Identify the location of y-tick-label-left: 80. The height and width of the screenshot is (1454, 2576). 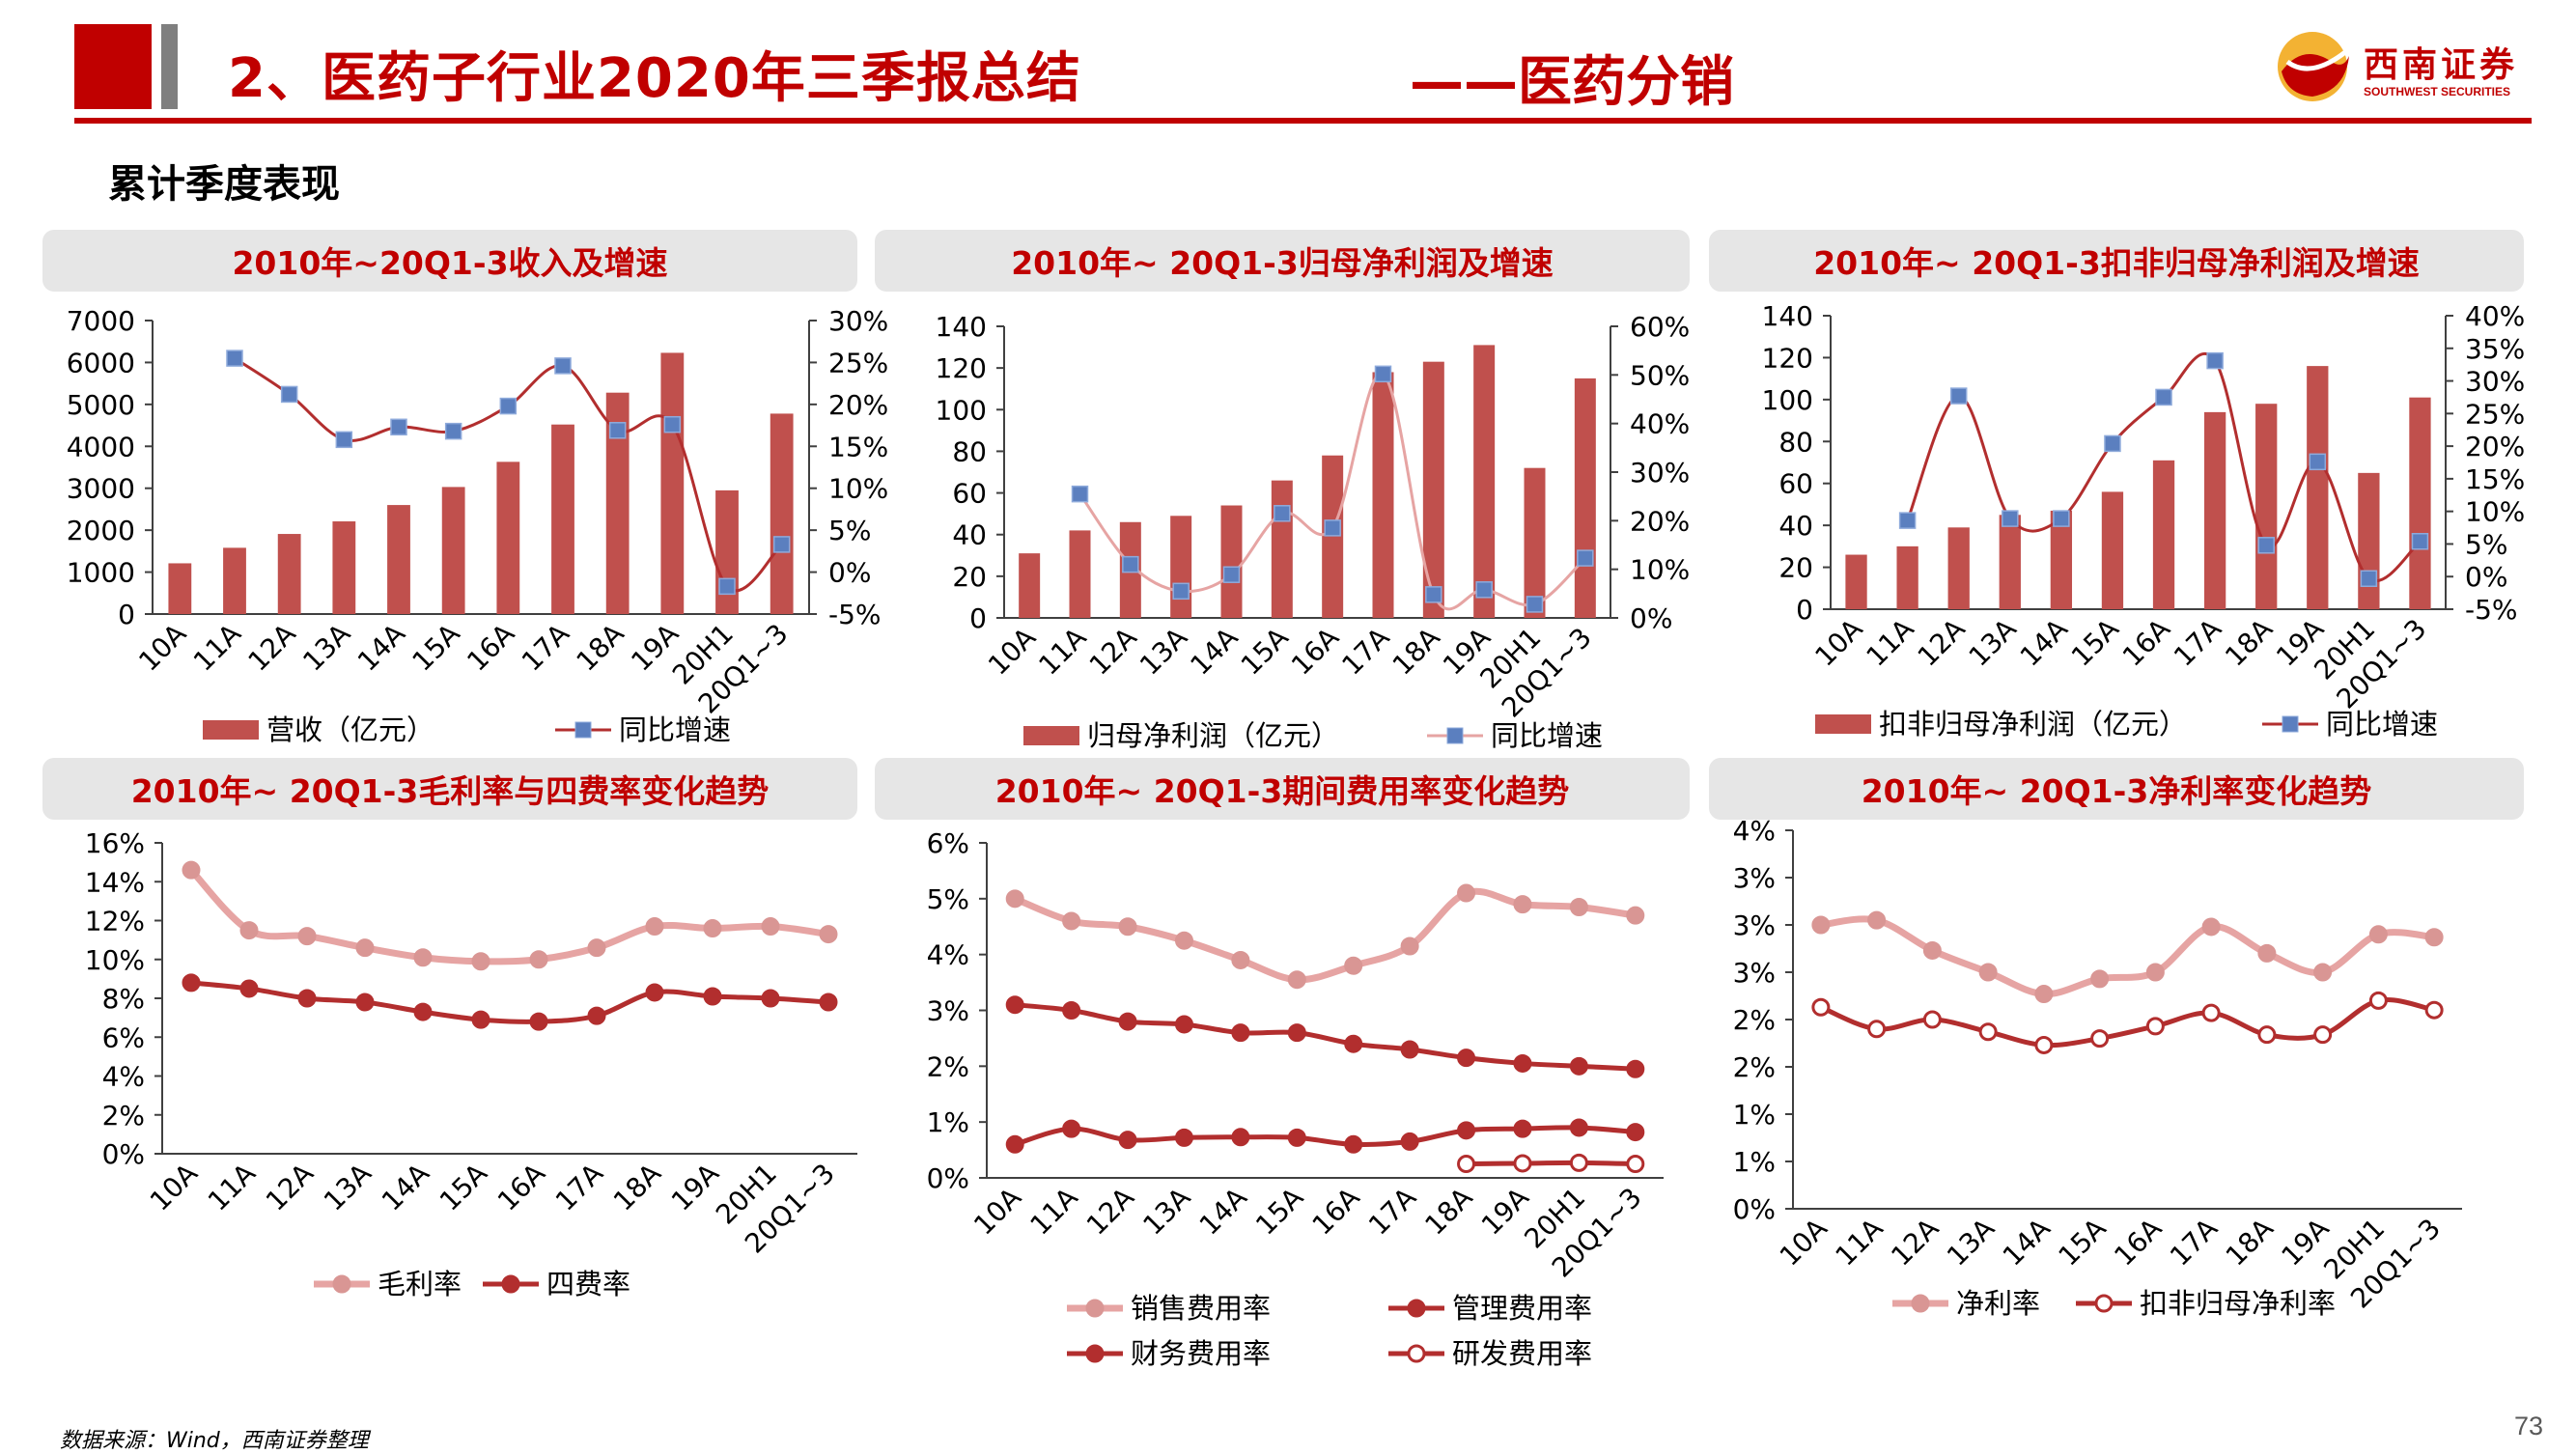
(970, 451).